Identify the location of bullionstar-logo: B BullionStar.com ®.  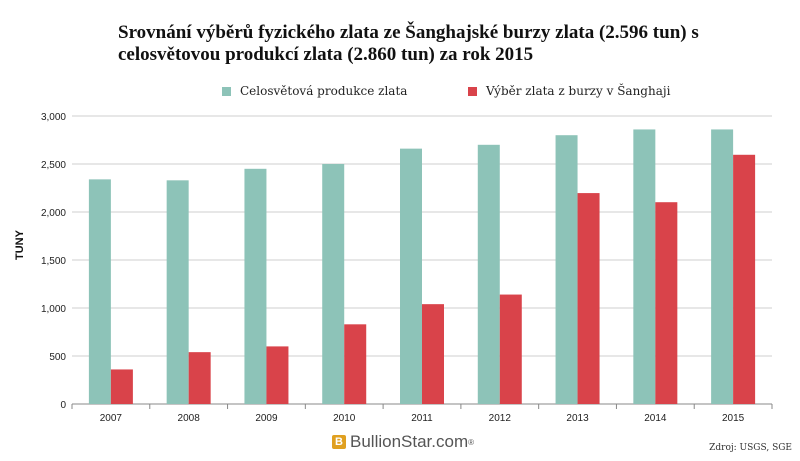
(403, 442).